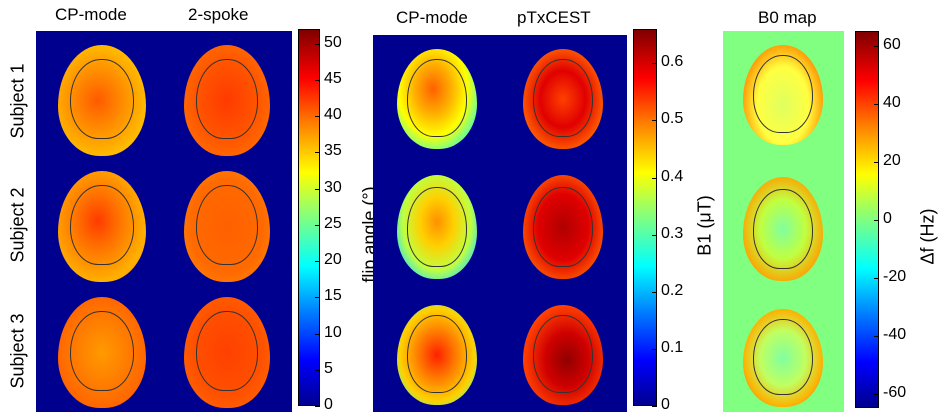  What do you see at coordinates (672, 290) in the screenshot?
I see `colorbar-tick-label: 0.2` at bounding box center [672, 290].